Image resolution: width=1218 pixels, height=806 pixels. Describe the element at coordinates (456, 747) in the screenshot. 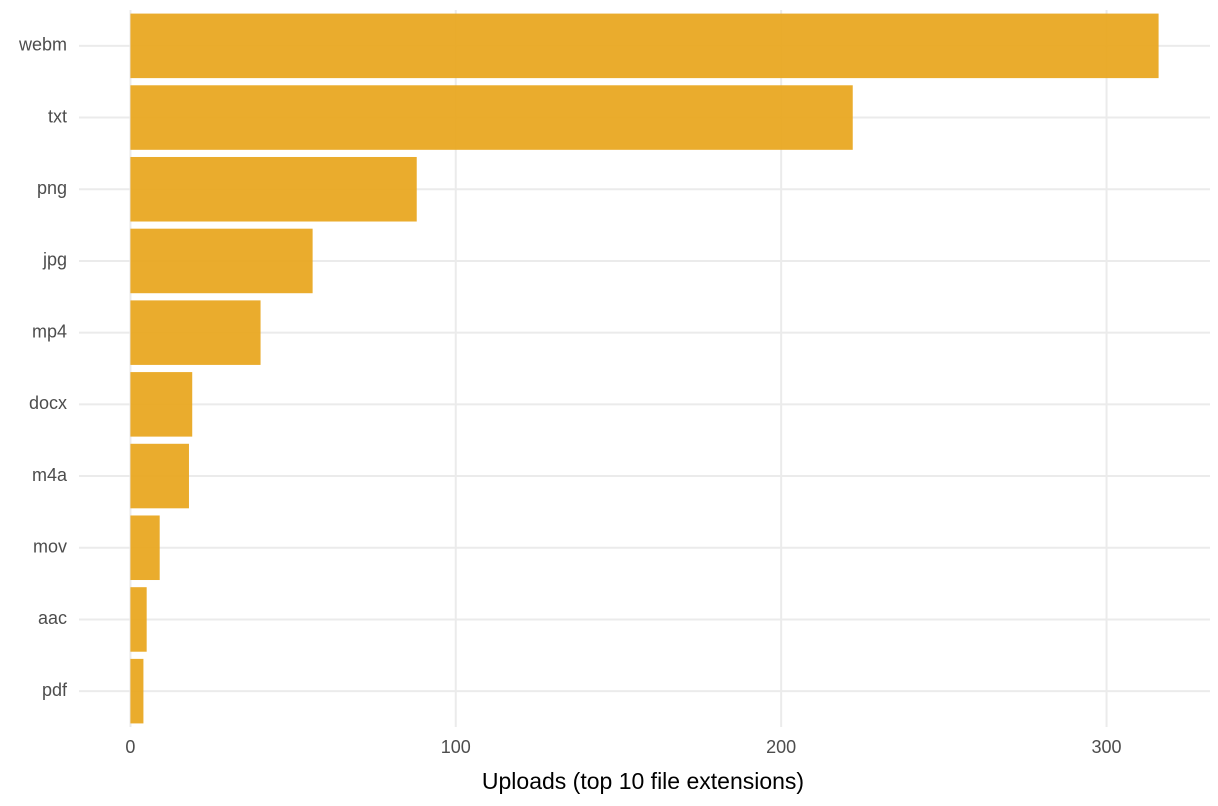

I see `x-tick-label: 100` at that location.